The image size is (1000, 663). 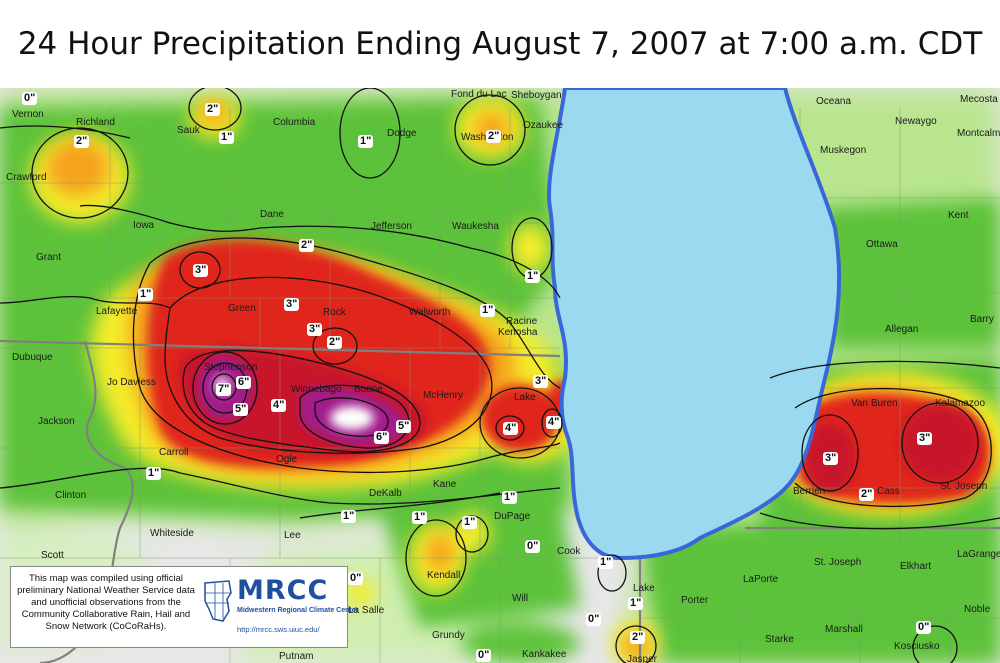 I want to click on county-label: Kendall, so click(x=444, y=575).